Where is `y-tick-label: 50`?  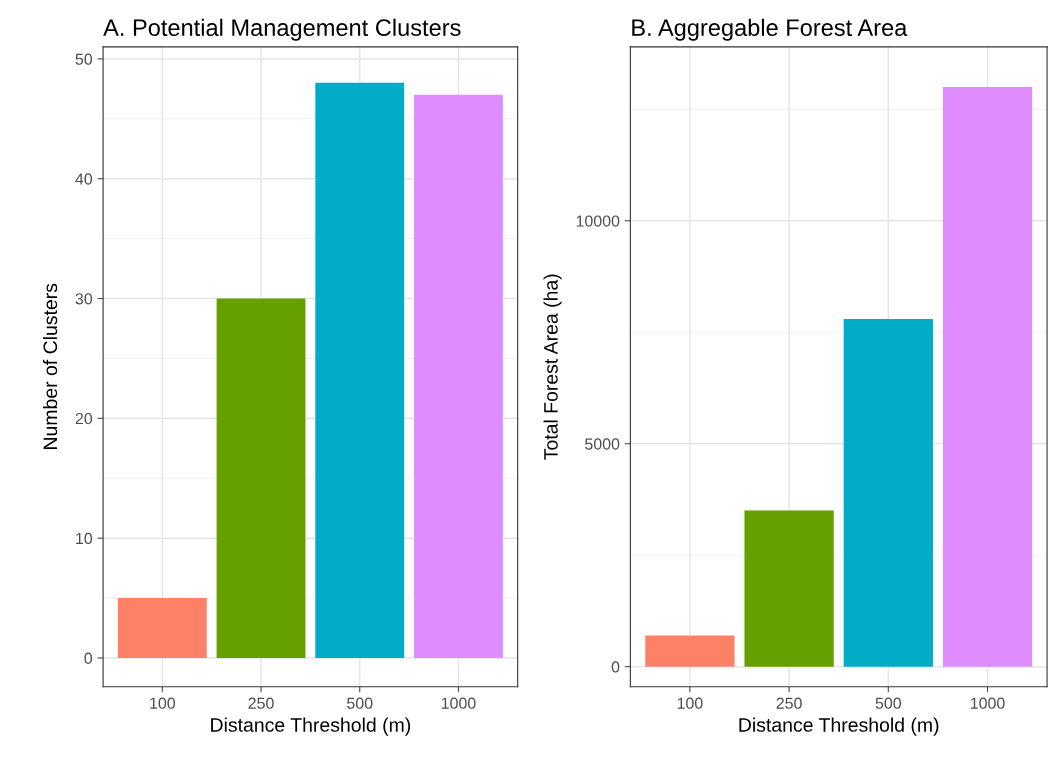
y-tick-label: 50 is located at coordinates (84, 59).